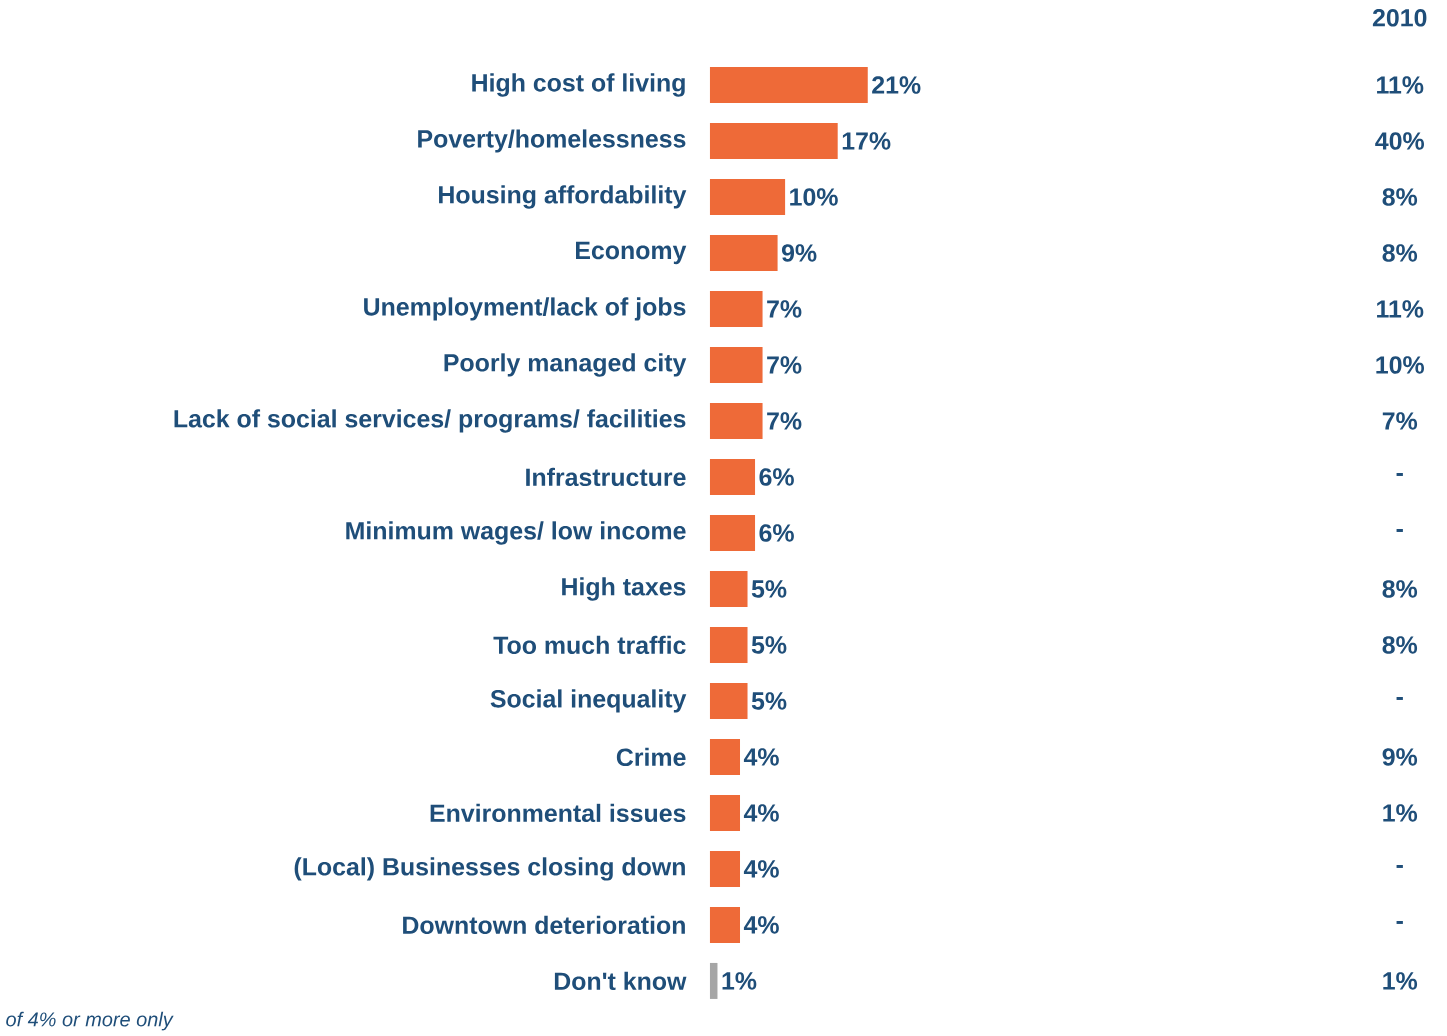 This screenshot has width=1447, height=1036. I want to click on y-tick-label: Downtown deterioration, so click(544, 925).